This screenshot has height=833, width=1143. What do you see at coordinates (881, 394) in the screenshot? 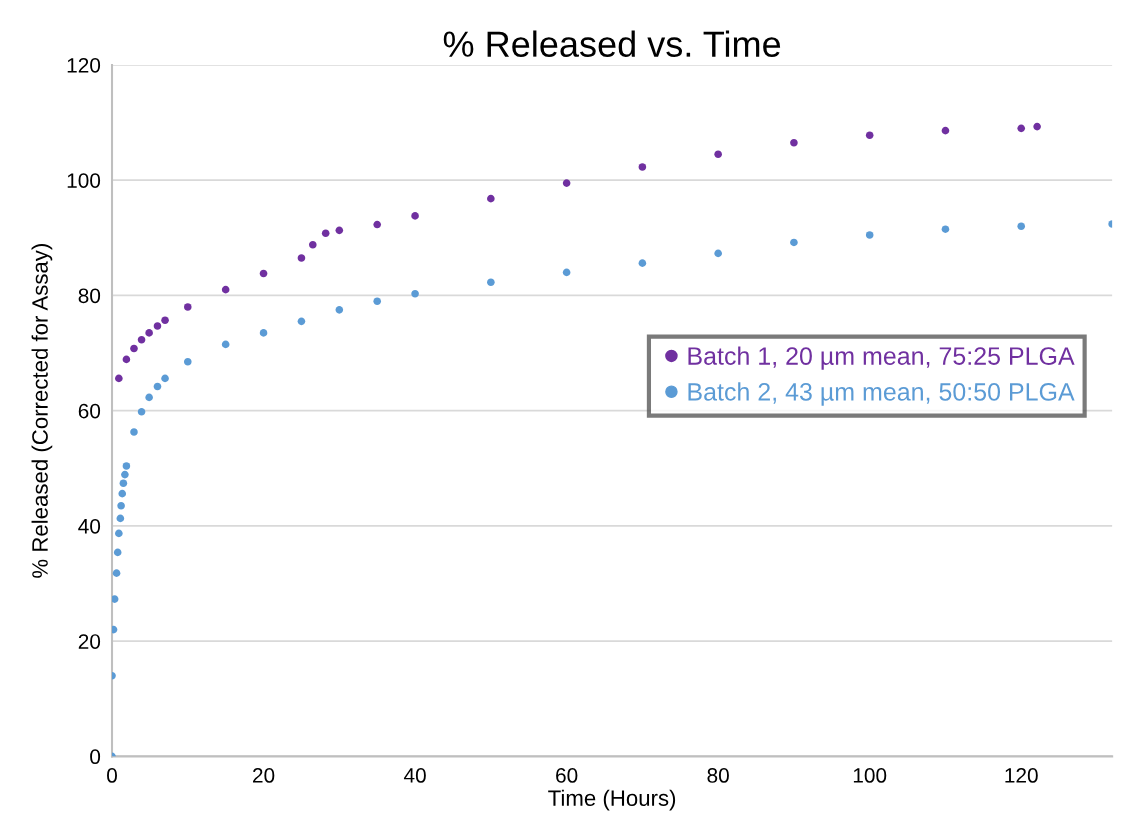
I see `legend-label: Batch 2, 43 µm mean, 50:50 PLGA` at bounding box center [881, 394].